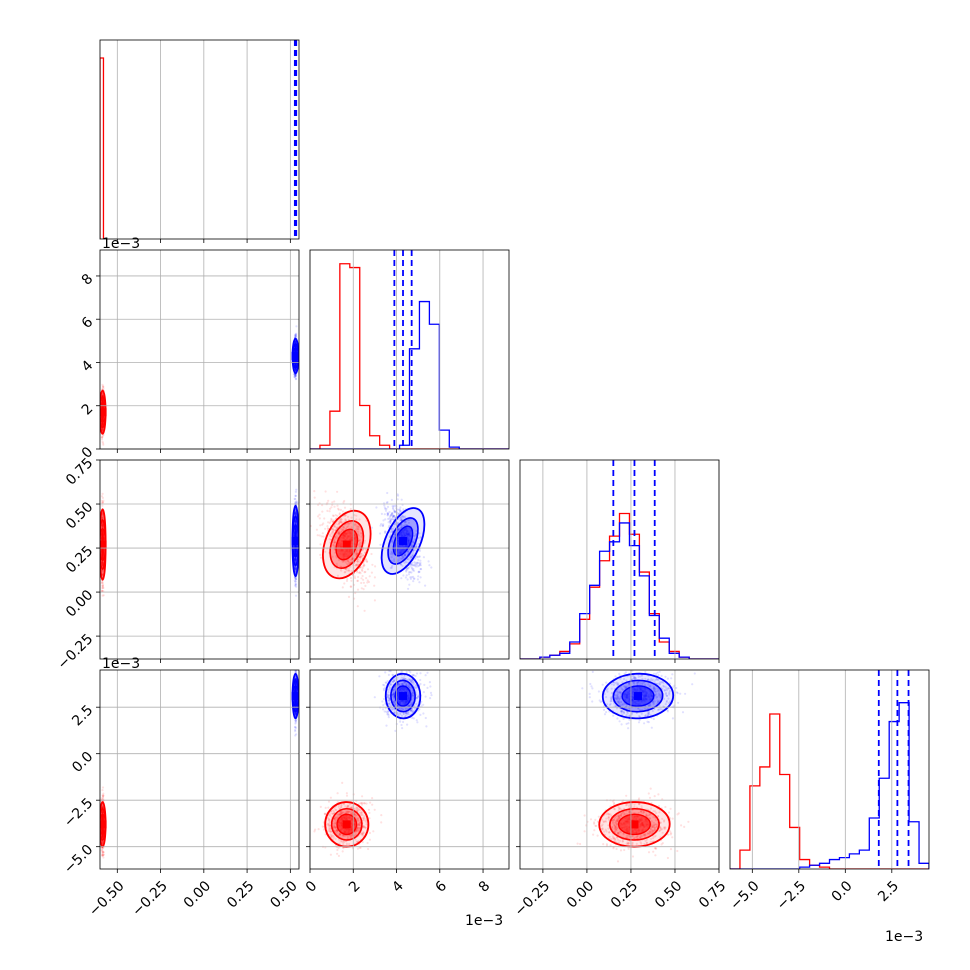 Image resolution: width=970 pixels, height=970 pixels. Describe the element at coordinates (346, 544) in the screenshot. I see `red-sample-peak-cell` at that location.